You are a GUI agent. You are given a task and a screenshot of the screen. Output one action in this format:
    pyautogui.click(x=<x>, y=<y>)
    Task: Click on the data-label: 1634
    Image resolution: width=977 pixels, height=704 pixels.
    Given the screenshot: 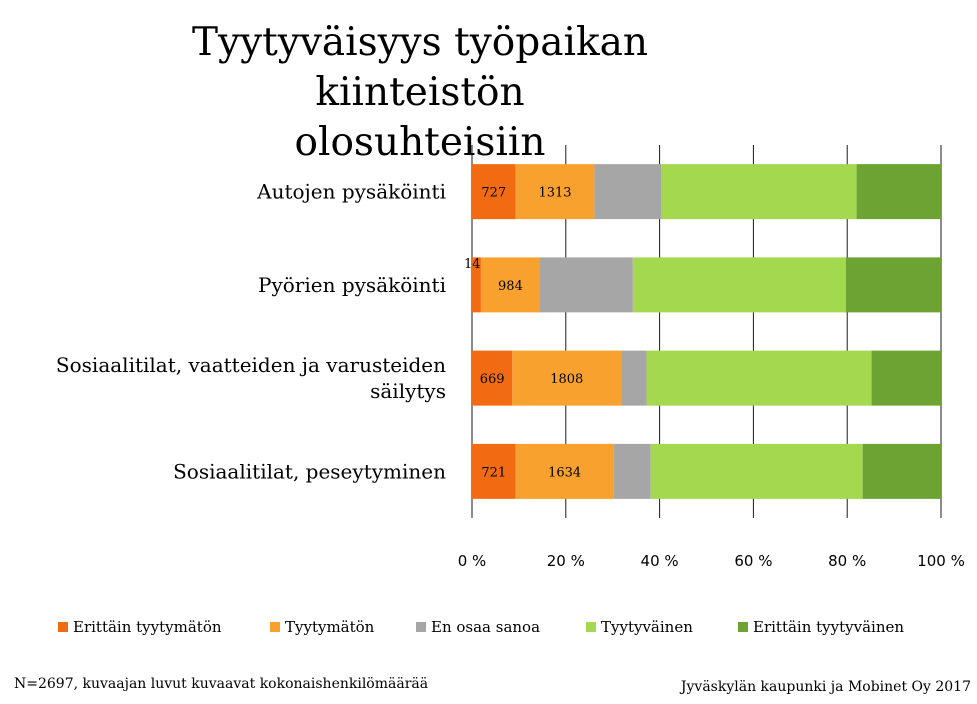 What is the action you would take?
    pyautogui.click(x=564, y=472)
    